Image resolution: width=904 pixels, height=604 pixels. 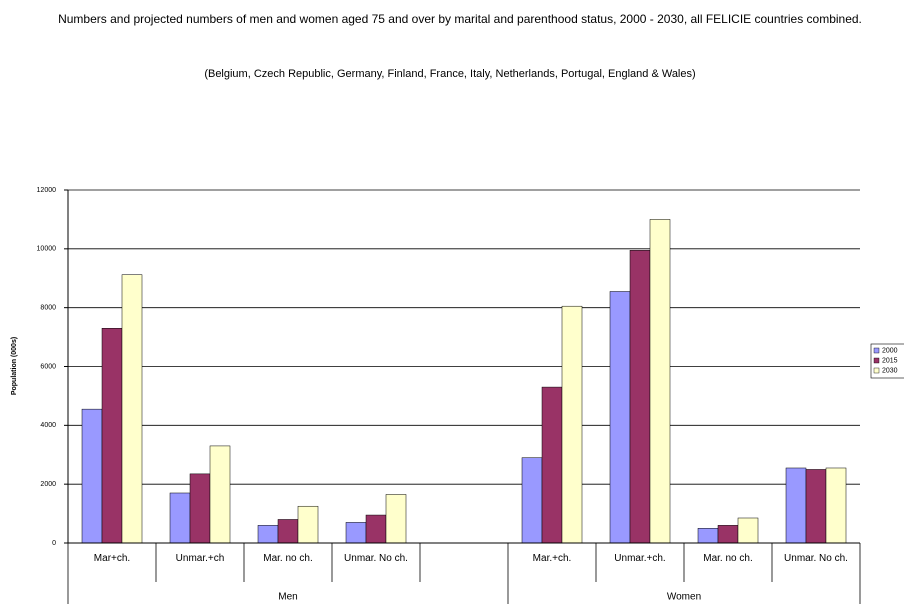 I want to click on y-tick-label: 8000, so click(x=48, y=308).